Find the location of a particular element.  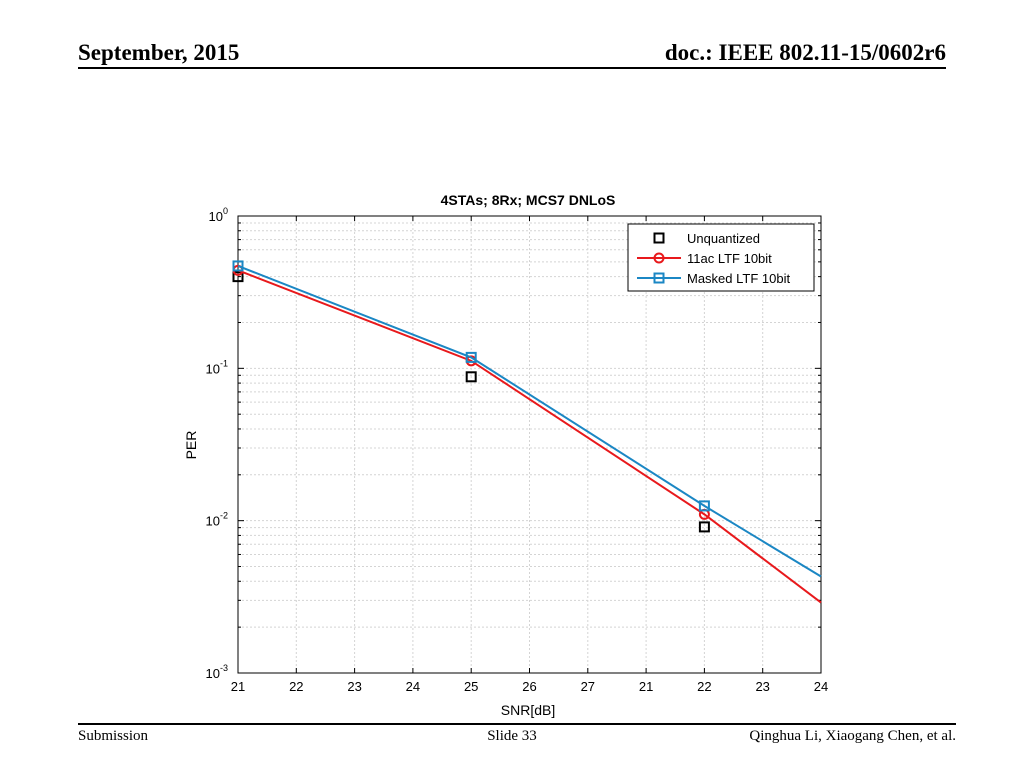

legend-marker-11ac-ltf-10bit is located at coordinates (659, 258).